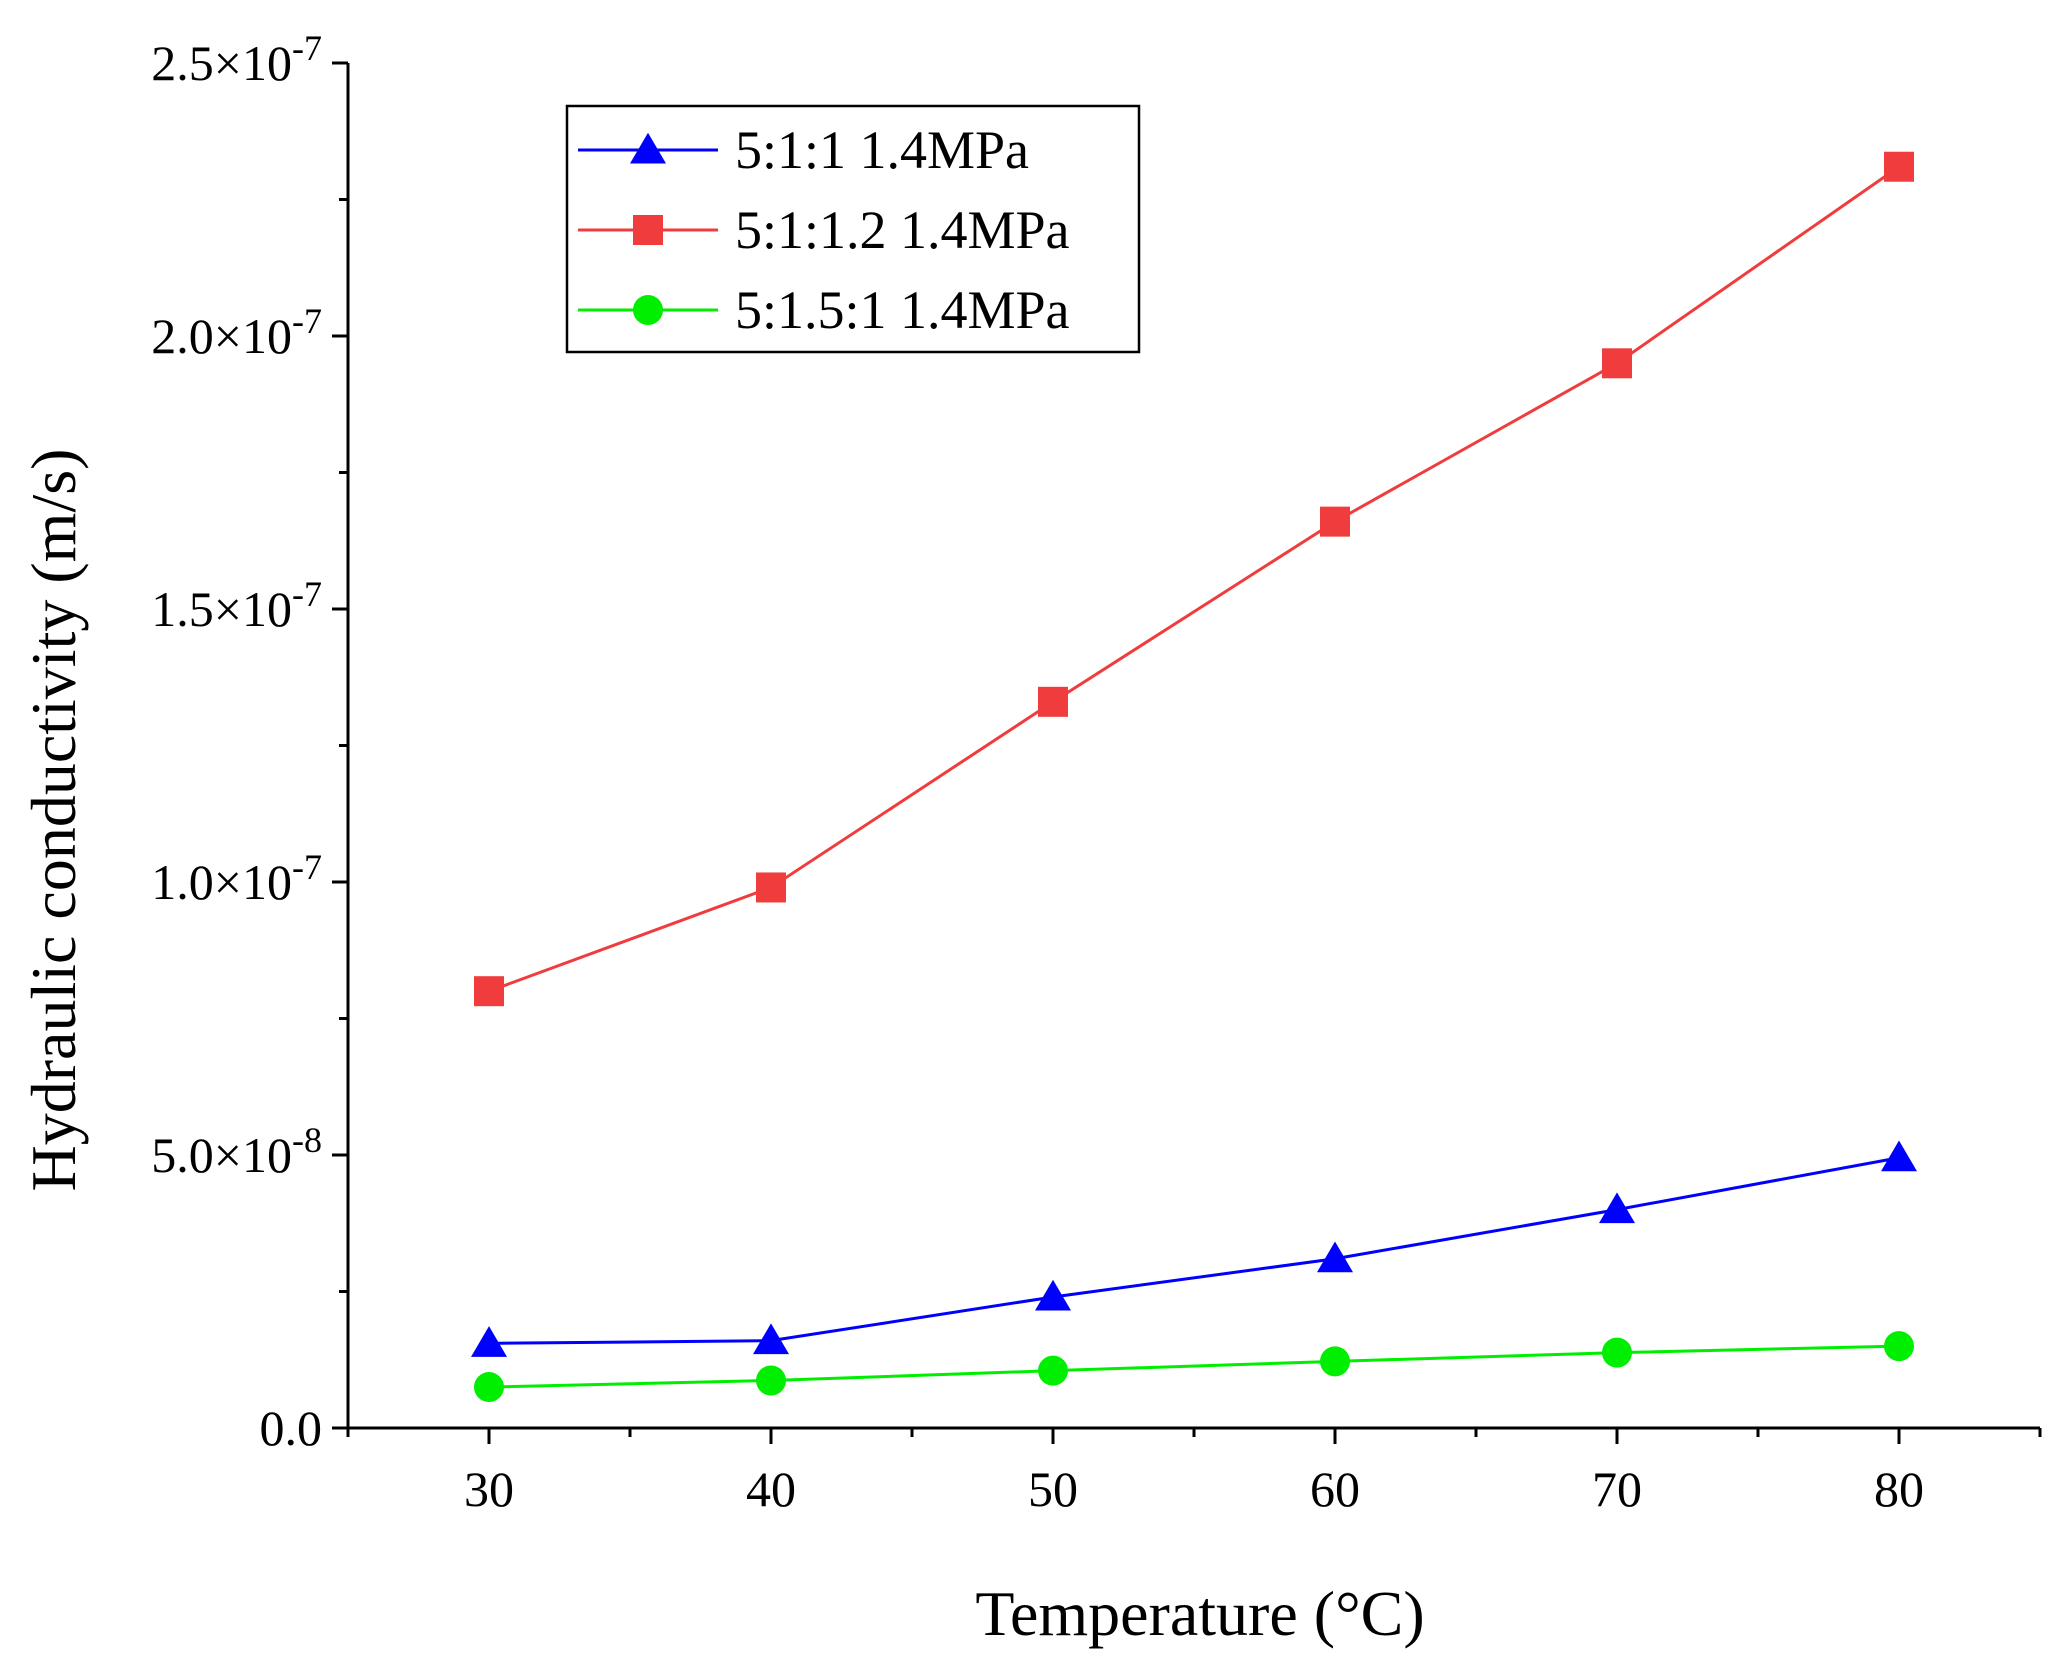 Image resolution: width=2062 pixels, height=1666 pixels. Describe the element at coordinates (236, 59) in the screenshot. I see `y-tick-label: 2.5×10⁻⁷` at that location.